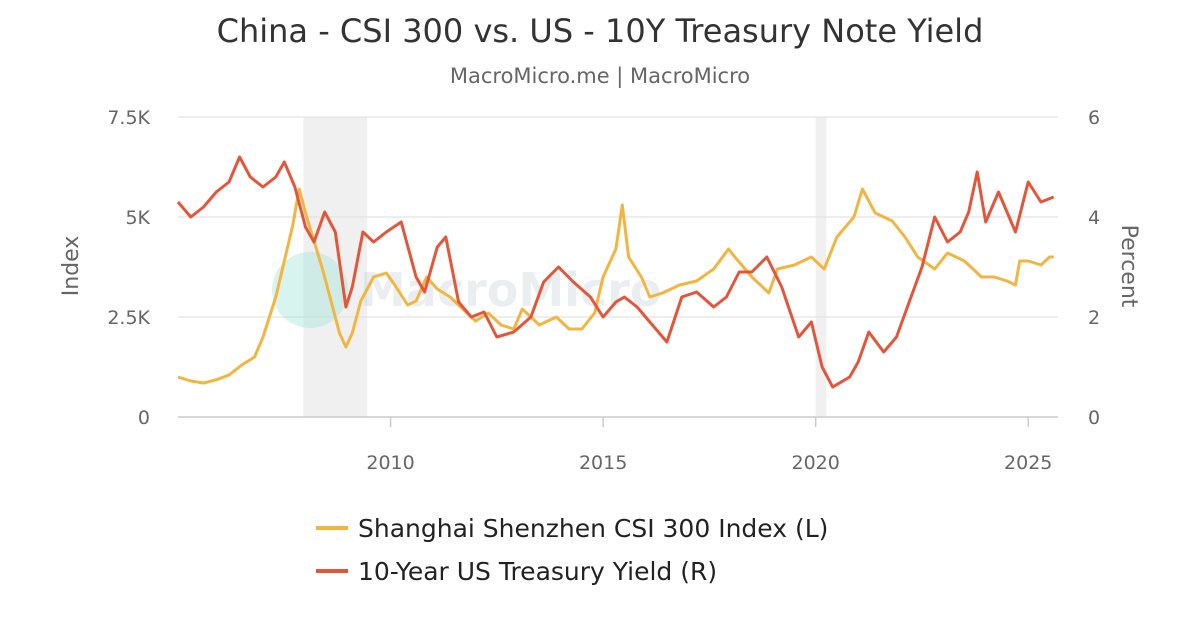 This screenshot has width=1200, height=630. What do you see at coordinates (600, 76) in the screenshot?
I see `chart-subtitle: MacroMicro.me | MacroMicro` at bounding box center [600, 76].